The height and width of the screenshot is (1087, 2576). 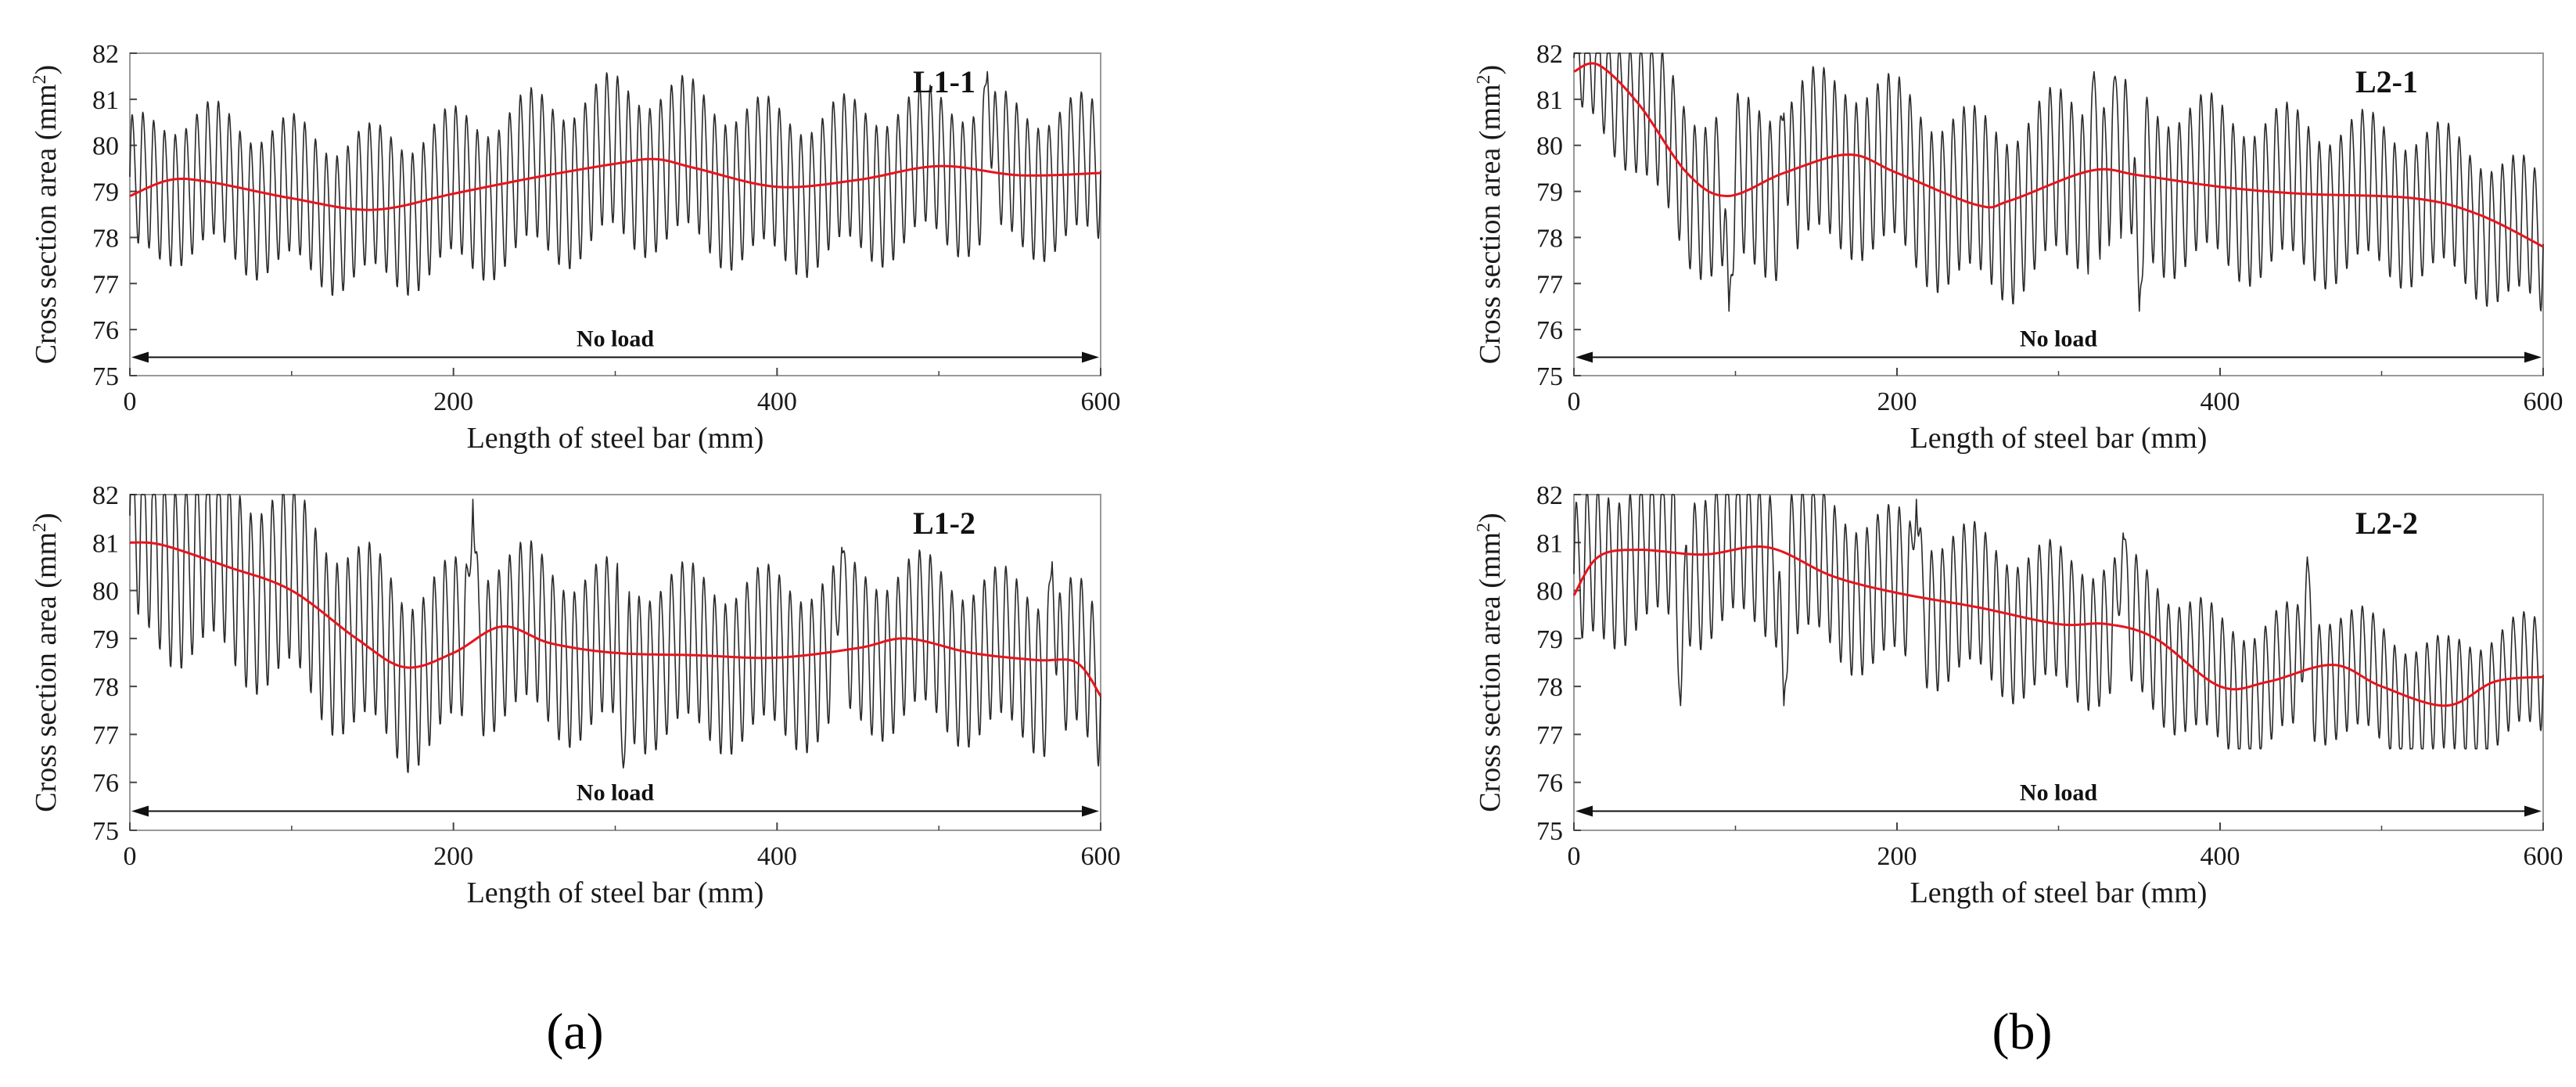 I want to click on caption-a: (a), so click(x=575, y=1031).